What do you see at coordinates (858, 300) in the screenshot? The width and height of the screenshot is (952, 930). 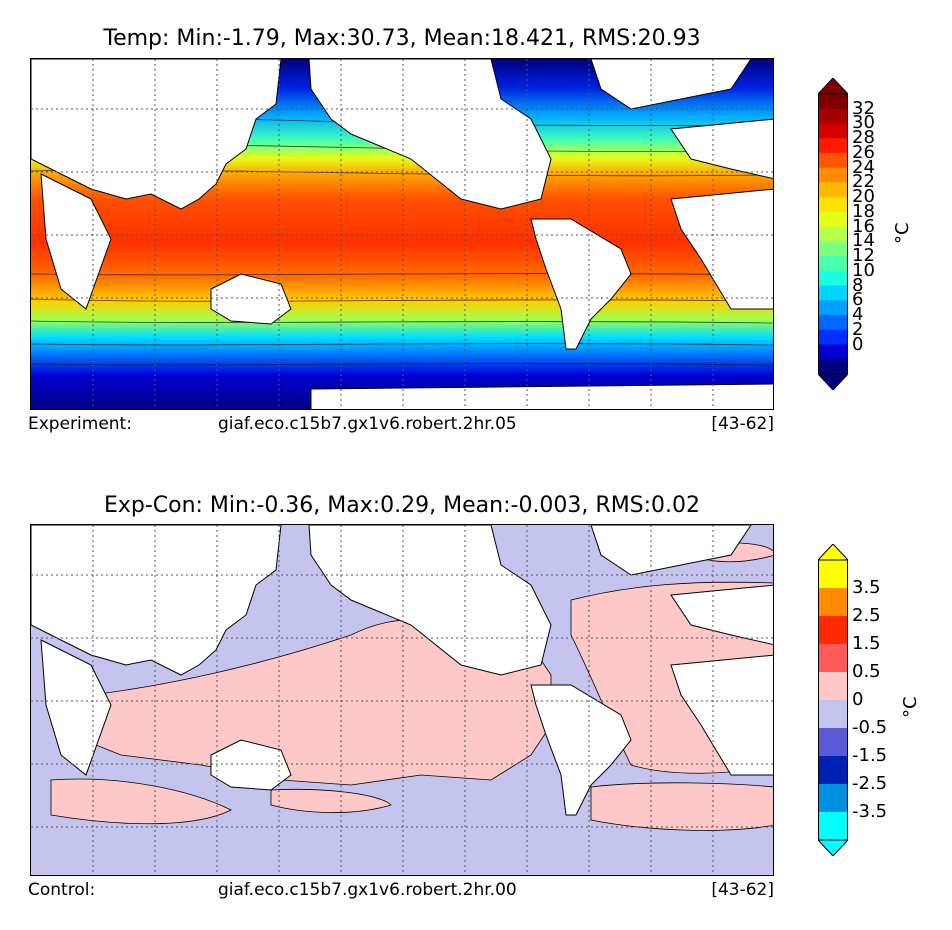 I see `colorbar-tick-label: 6` at bounding box center [858, 300].